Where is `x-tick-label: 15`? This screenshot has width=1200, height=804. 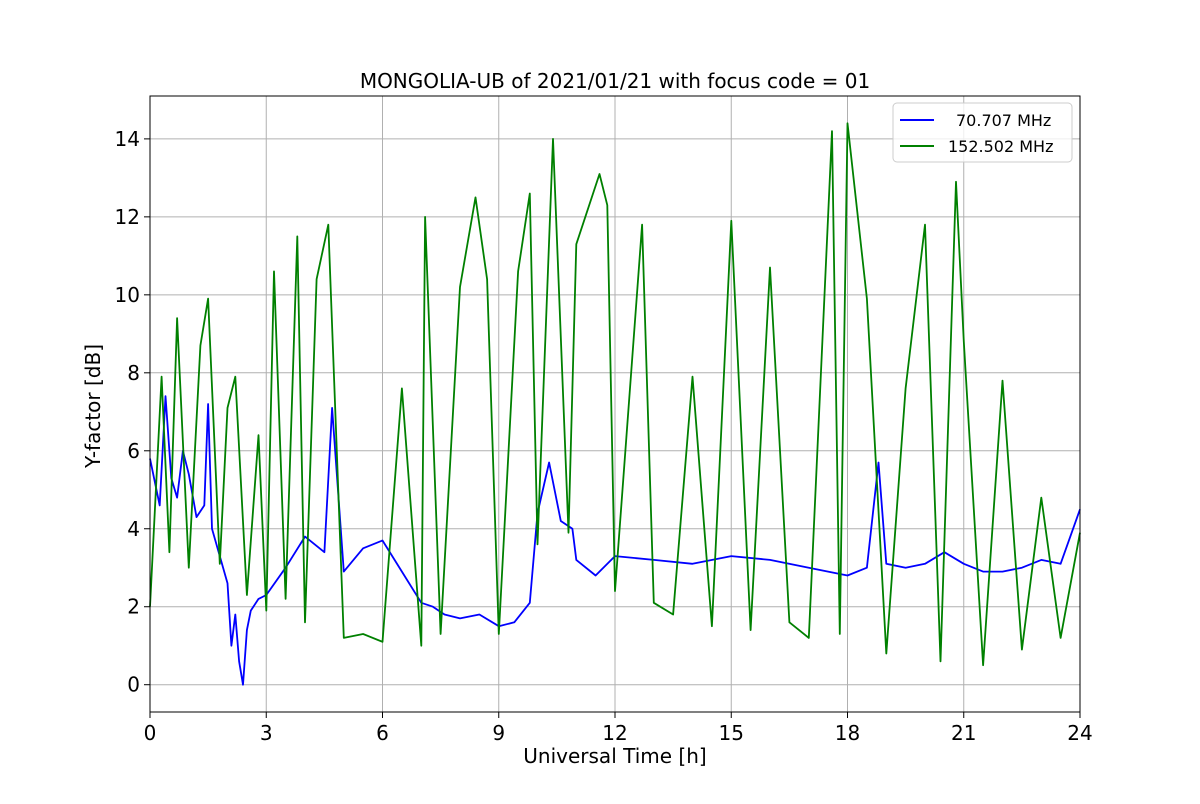
x-tick-label: 15 is located at coordinates (731, 733).